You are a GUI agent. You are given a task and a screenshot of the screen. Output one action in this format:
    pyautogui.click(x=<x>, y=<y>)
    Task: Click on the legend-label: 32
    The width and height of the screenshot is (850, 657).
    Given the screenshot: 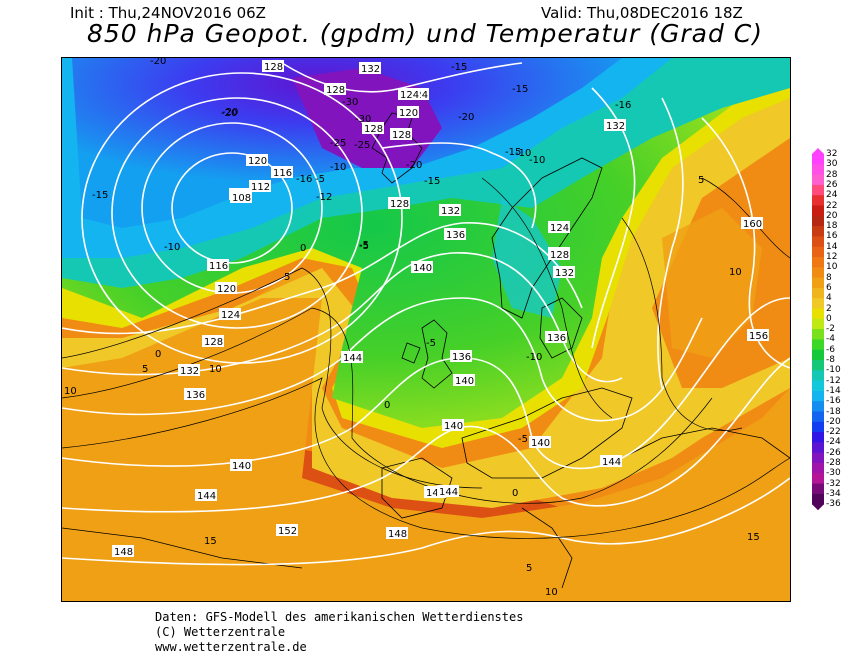 What is the action you would take?
    pyautogui.click(x=832, y=154)
    